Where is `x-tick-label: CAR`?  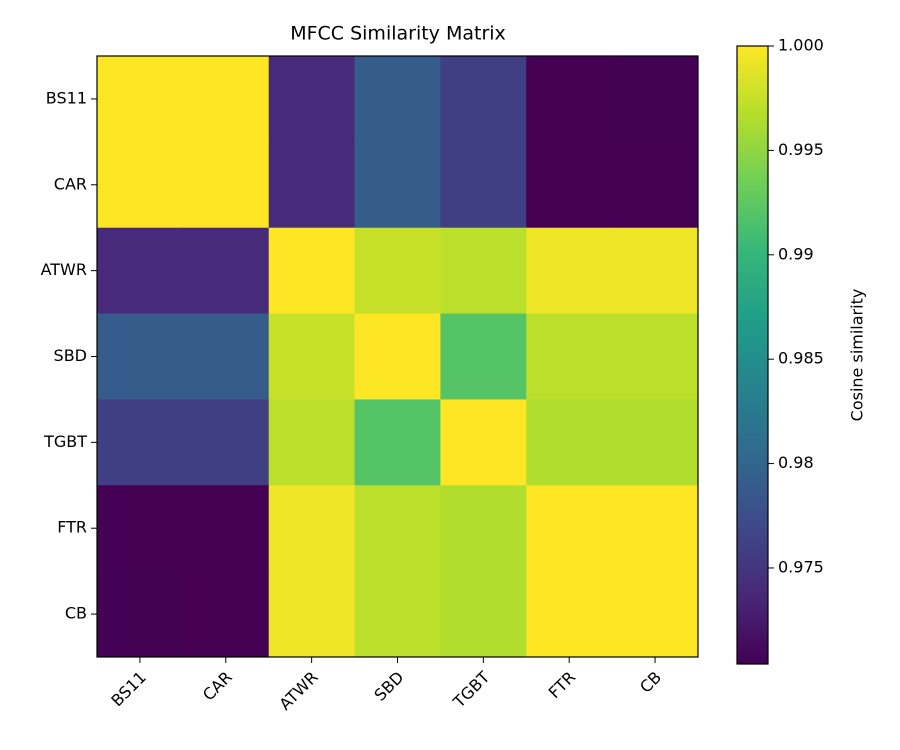 x-tick-label: CAR is located at coordinates (217, 686).